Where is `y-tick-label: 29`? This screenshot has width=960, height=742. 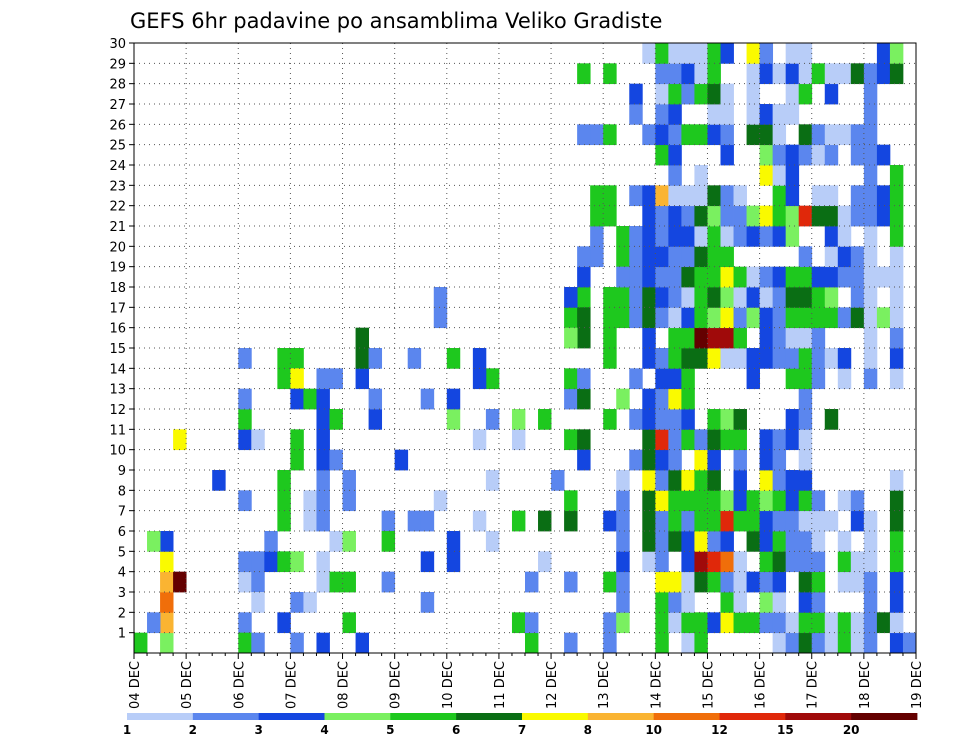
y-tick-label: 29 is located at coordinates (117, 64).